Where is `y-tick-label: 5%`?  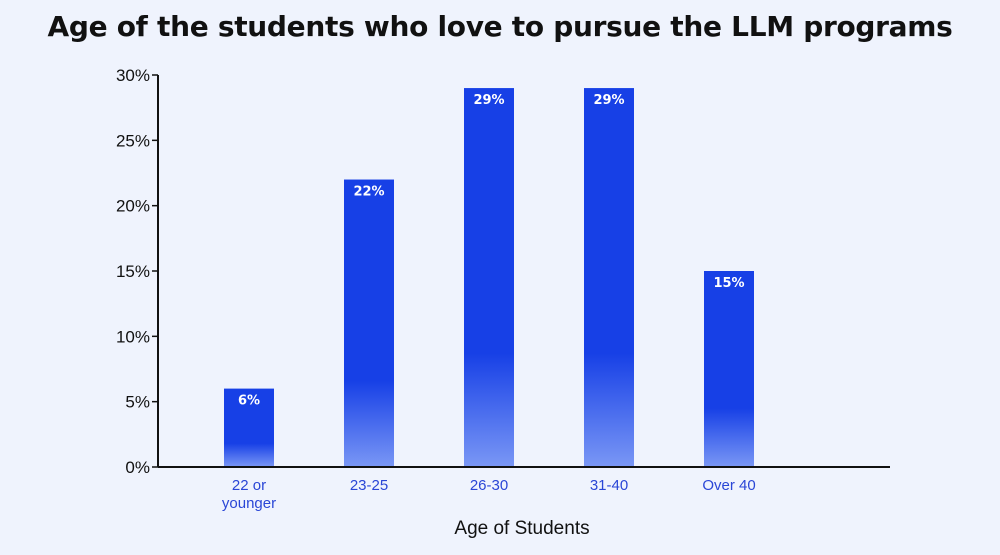 y-tick-label: 5% is located at coordinates (137, 402).